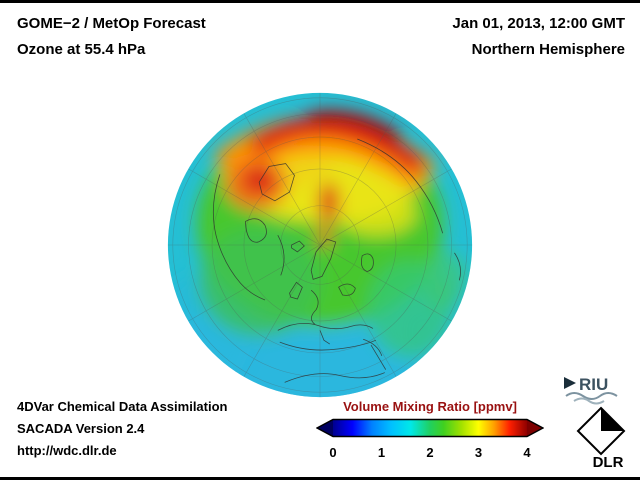 The width and height of the screenshot is (640, 480). I want to click on top-border, so click(320, 1).